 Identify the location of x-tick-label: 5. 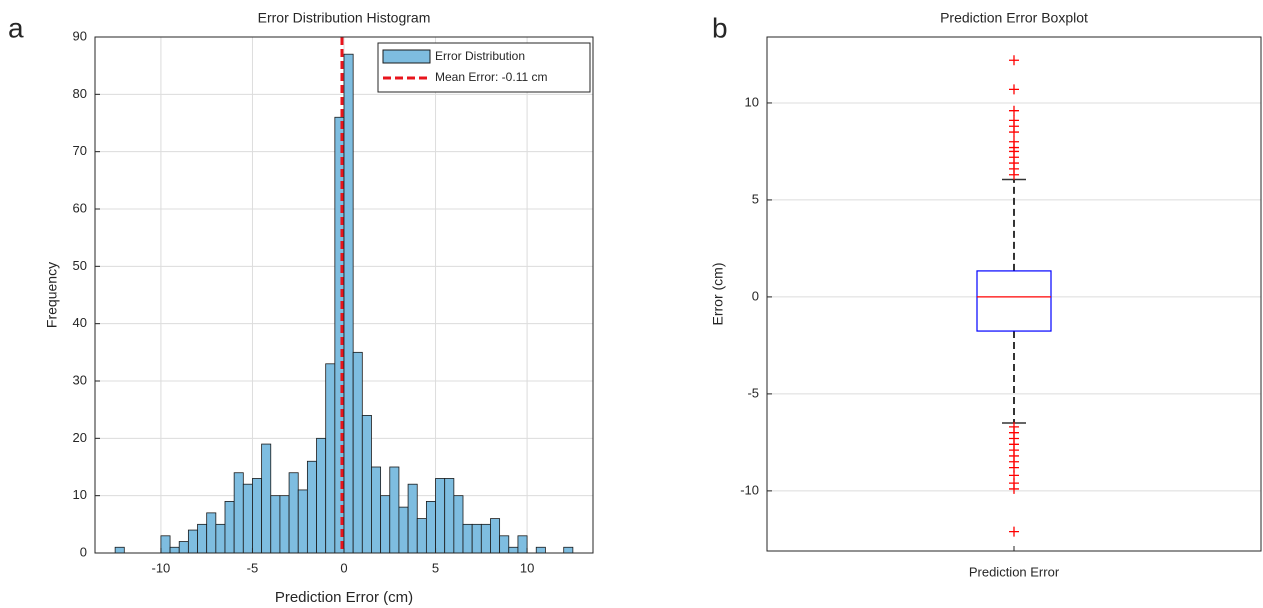
(435, 567).